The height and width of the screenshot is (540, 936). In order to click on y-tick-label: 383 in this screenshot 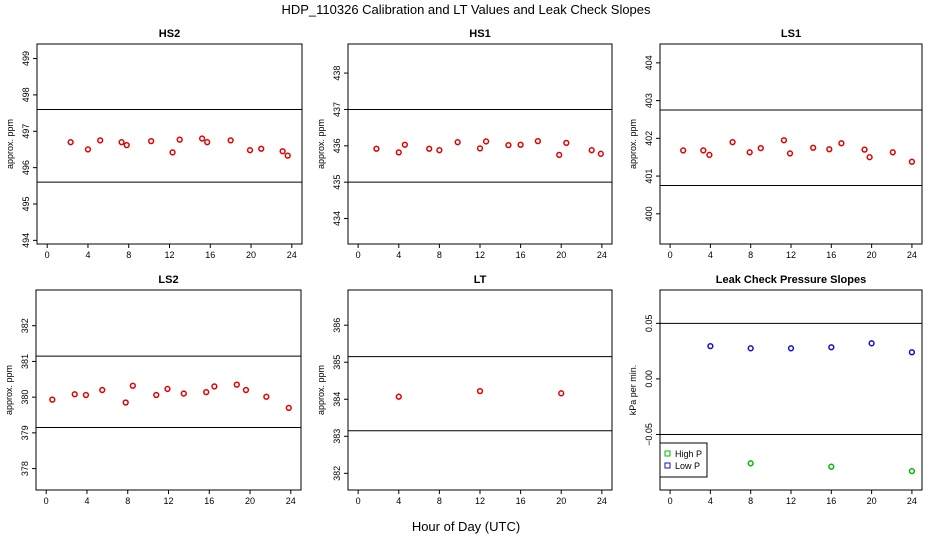, I will do `click(337, 436)`.